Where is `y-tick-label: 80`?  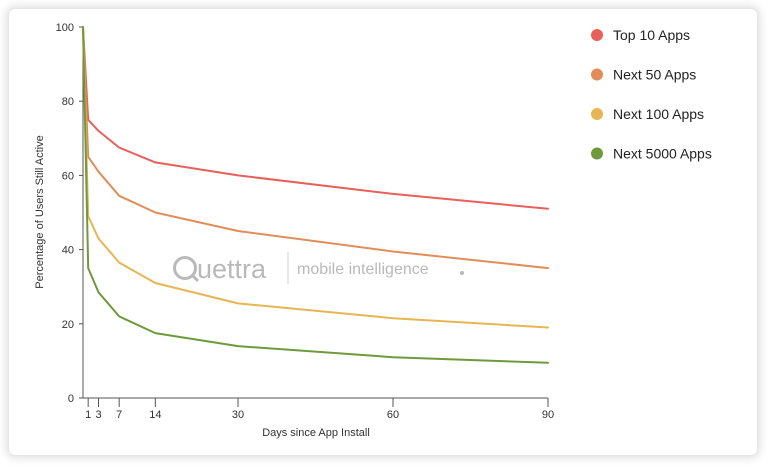
y-tick-label: 80 is located at coordinates (68, 102).